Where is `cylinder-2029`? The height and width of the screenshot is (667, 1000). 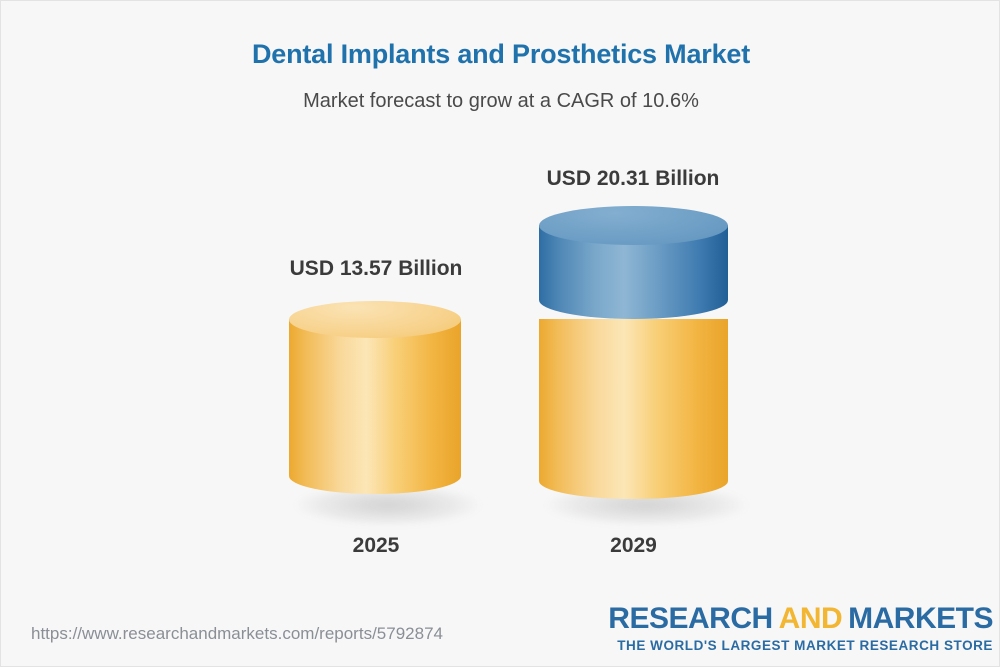
cylinder-2029 is located at coordinates (643, 366).